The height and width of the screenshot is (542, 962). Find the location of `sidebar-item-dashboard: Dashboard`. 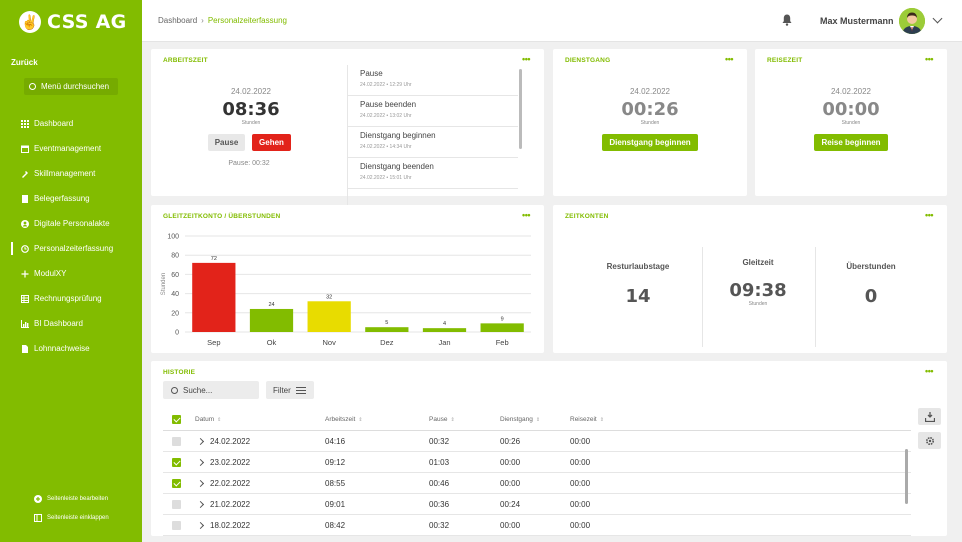

sidebar-item-dashboard: Dashboard is located at coordinates (71, 123).